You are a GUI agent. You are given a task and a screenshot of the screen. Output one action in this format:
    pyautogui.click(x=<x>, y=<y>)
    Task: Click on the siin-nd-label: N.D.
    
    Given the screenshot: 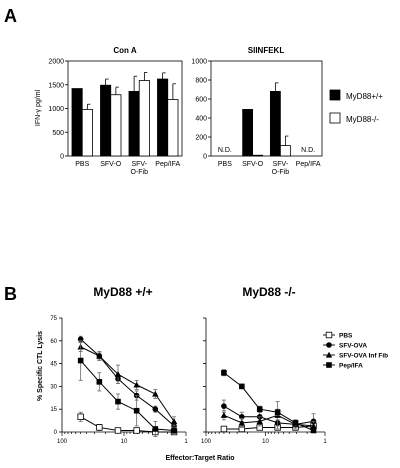 What is the action you would take?
    pyautogui.click(x=225, y=150)
    